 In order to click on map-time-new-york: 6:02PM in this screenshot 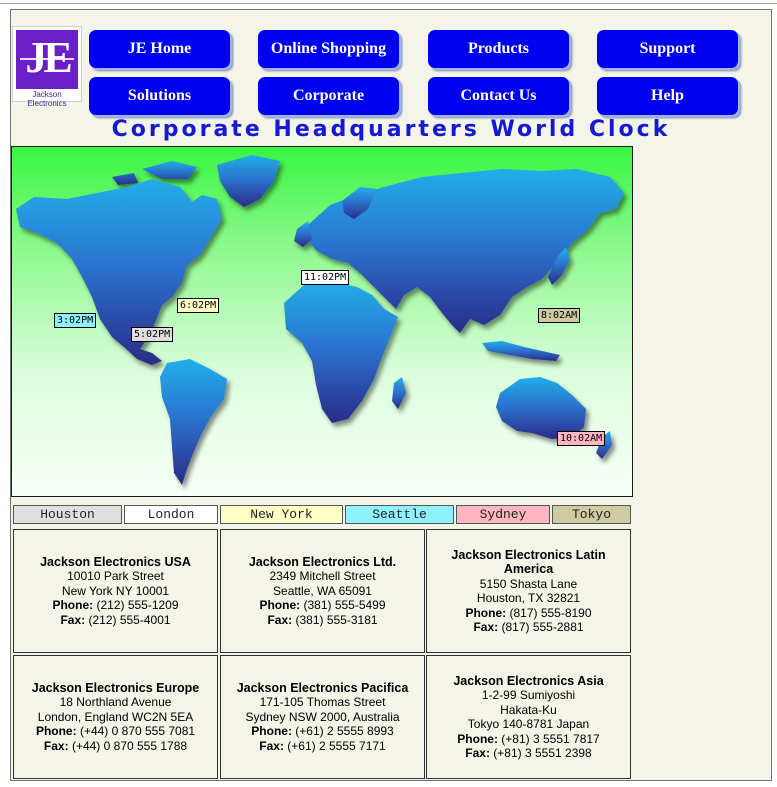, I will do `click(198, 305)`.